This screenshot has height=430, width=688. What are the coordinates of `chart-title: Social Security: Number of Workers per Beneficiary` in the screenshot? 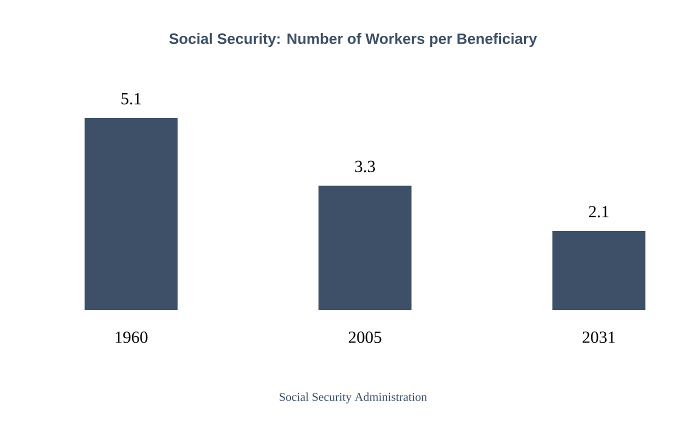 It's located at (353, 40).